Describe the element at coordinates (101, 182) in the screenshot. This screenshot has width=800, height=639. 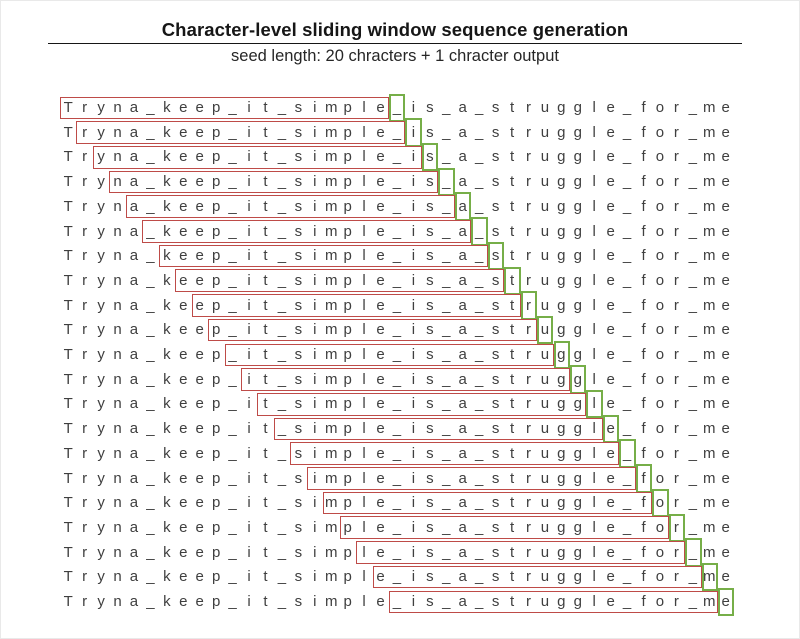
I see `char-cell: y` at that location.